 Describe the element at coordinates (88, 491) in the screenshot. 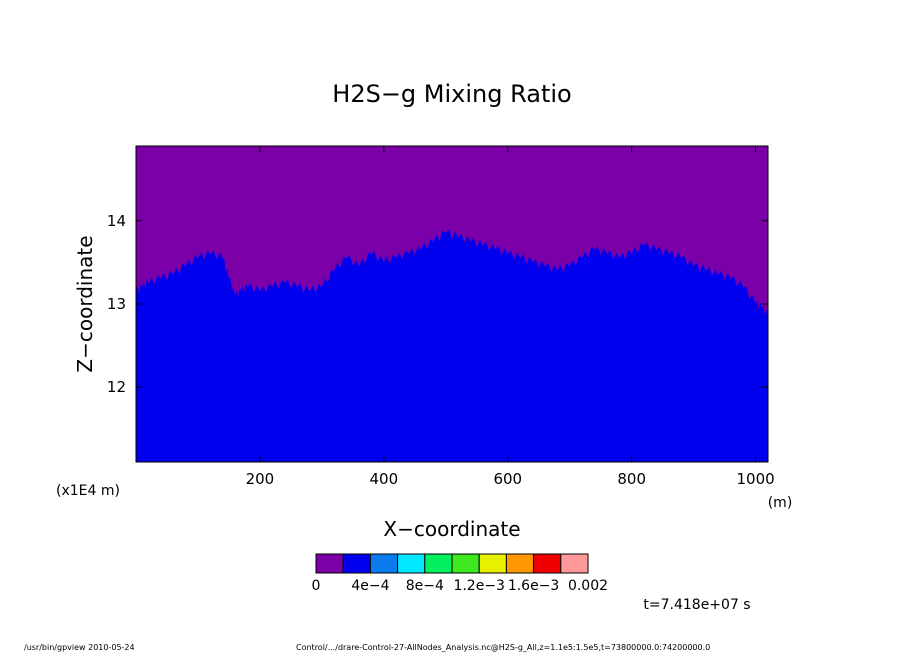

I see `y-axis-unit: (x1E4 m)` at that location.